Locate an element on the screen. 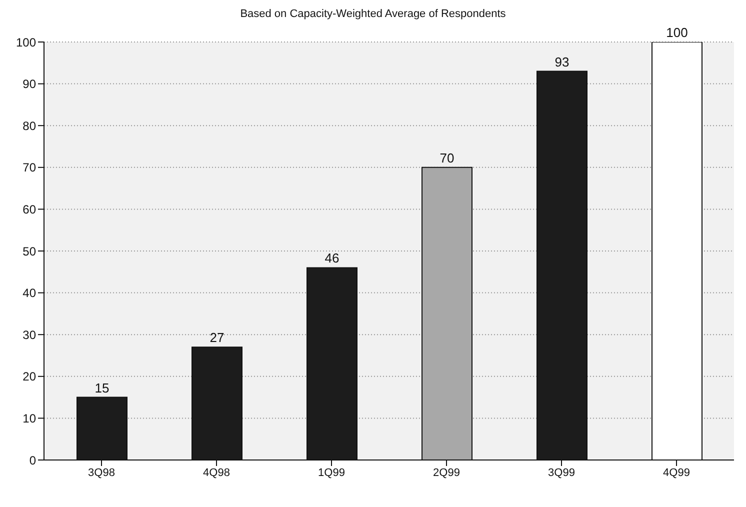  y-tick-label: 20 is located at coordinates (29, 377).